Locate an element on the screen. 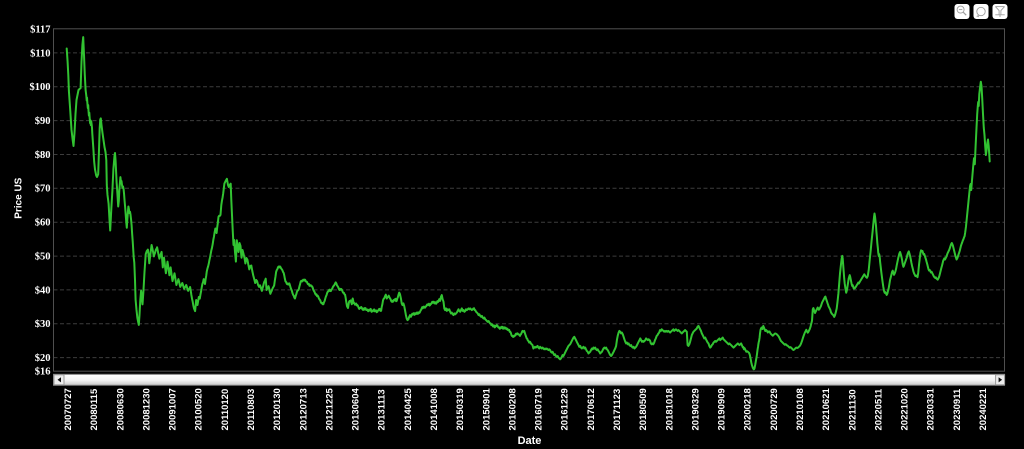 The image size is (1024, 449). svg-text: 20121225 is located at coordinates (329, 409).